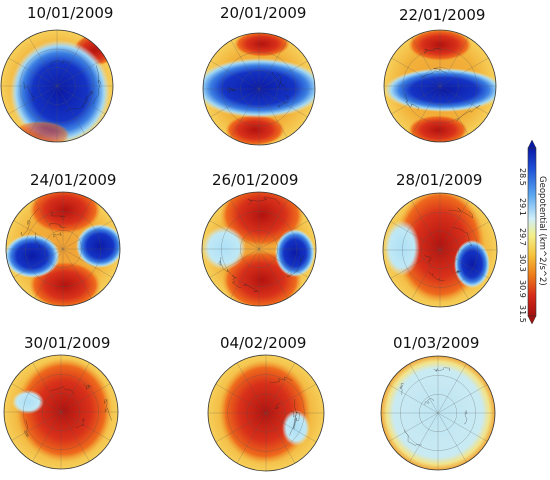  What do you see at coordinates (255, 180) in the screenshot?
I see `panel-title-5: 26/01/2009` at bounding box center [255, 180].